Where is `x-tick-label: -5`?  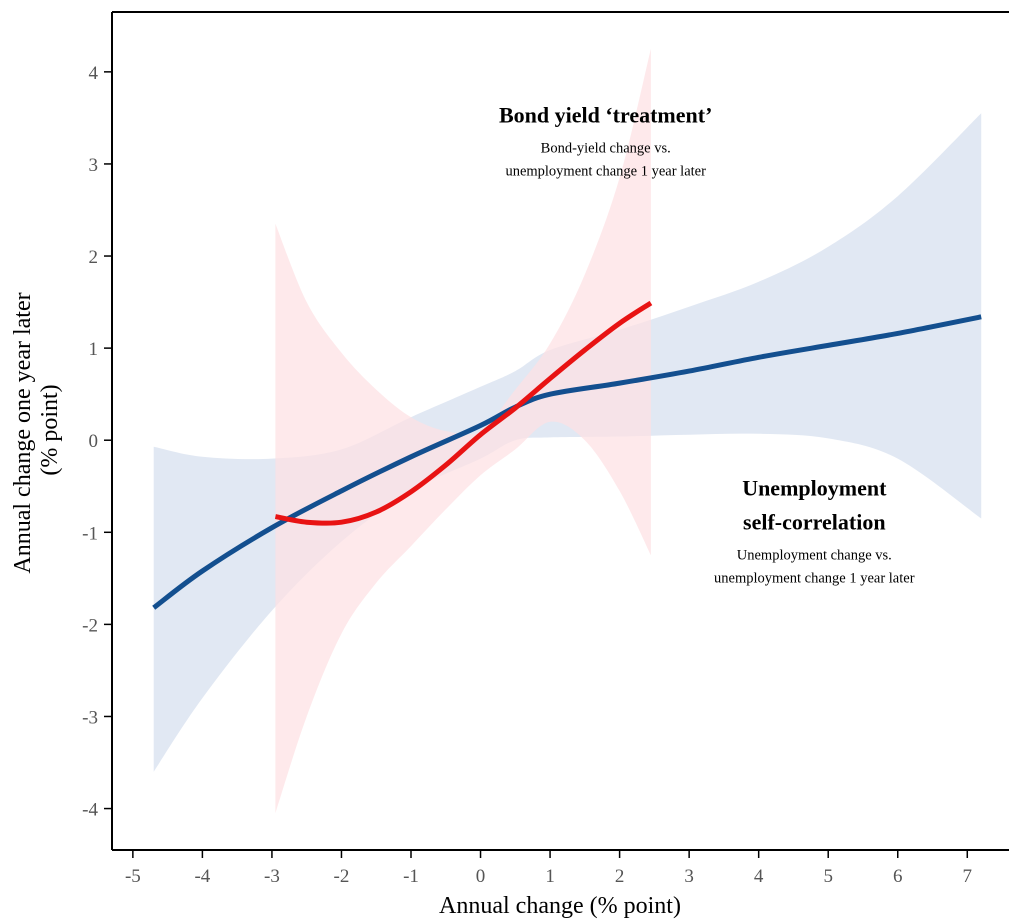
x-tick-label: -5 is located at coordinates (133, 876).